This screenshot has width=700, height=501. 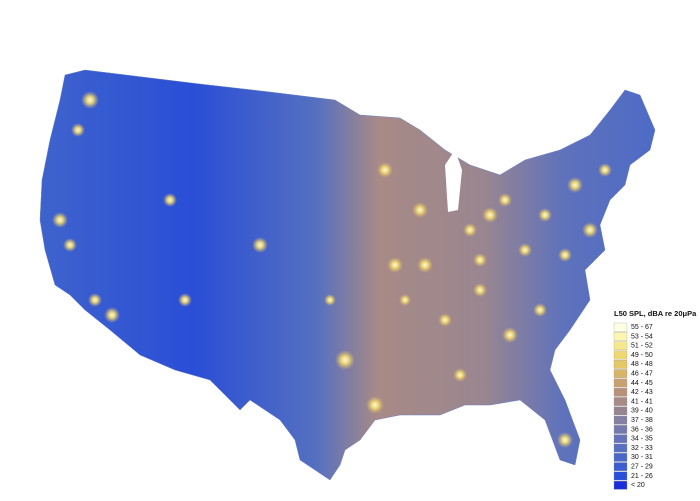 What do you see at coordinates (453, 181) in the screenshot?
I see `great-lakes` at bounding box center [453, 181].